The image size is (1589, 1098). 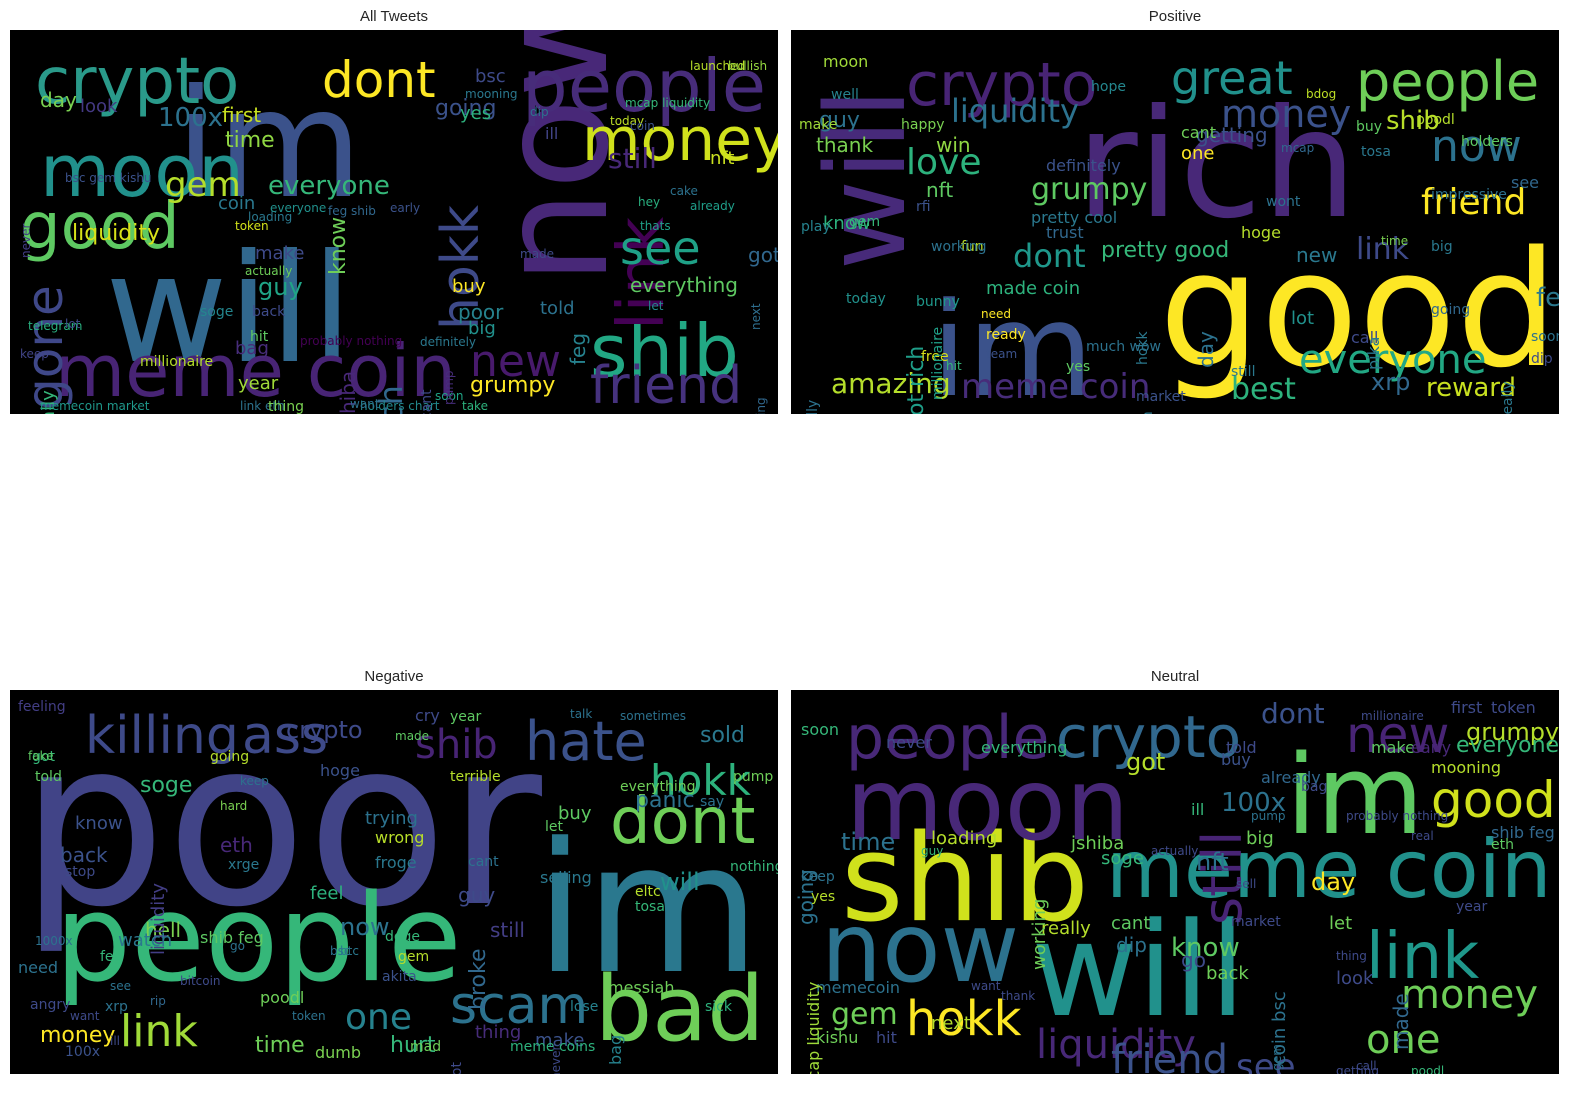 I want to click on cloud-word: xrge, so click(x=244, y=865).